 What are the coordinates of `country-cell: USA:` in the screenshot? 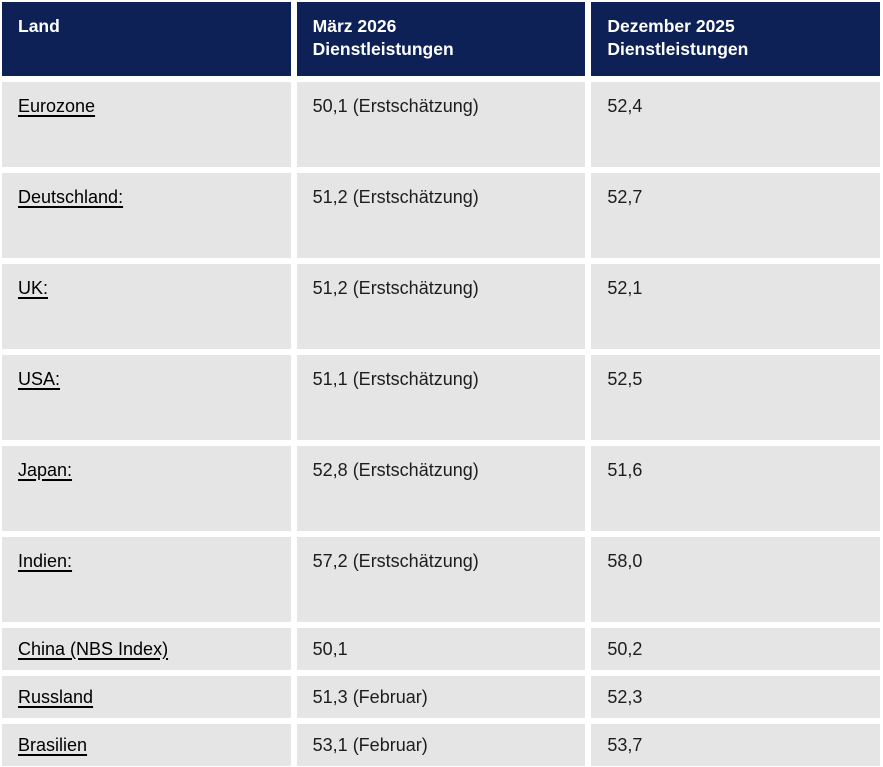 It's located at (146, 397).